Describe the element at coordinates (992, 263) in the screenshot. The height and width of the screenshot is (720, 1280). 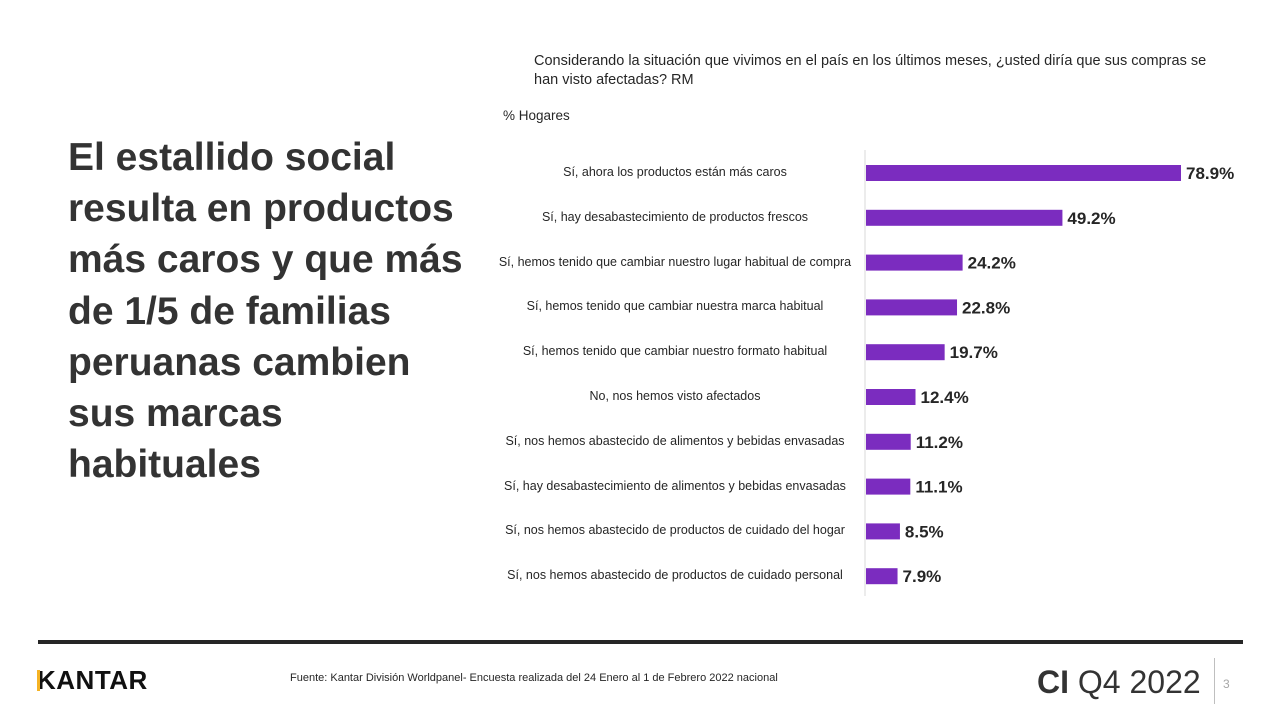
I see `data-label: 24.2%` at that location.